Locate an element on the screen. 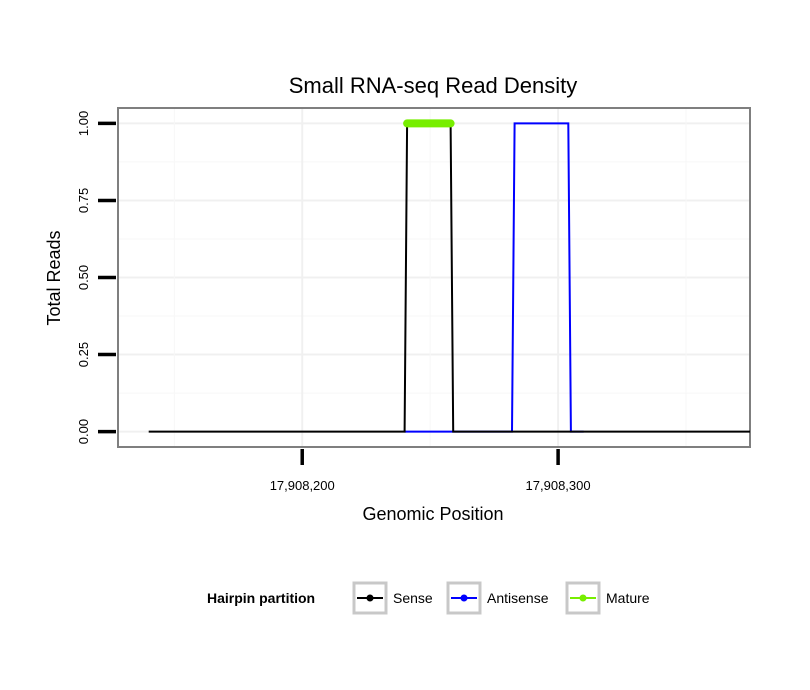 This screenshot has width=810, height=690. legend-title: Hairpin partition is located at coordinates (261, 598).